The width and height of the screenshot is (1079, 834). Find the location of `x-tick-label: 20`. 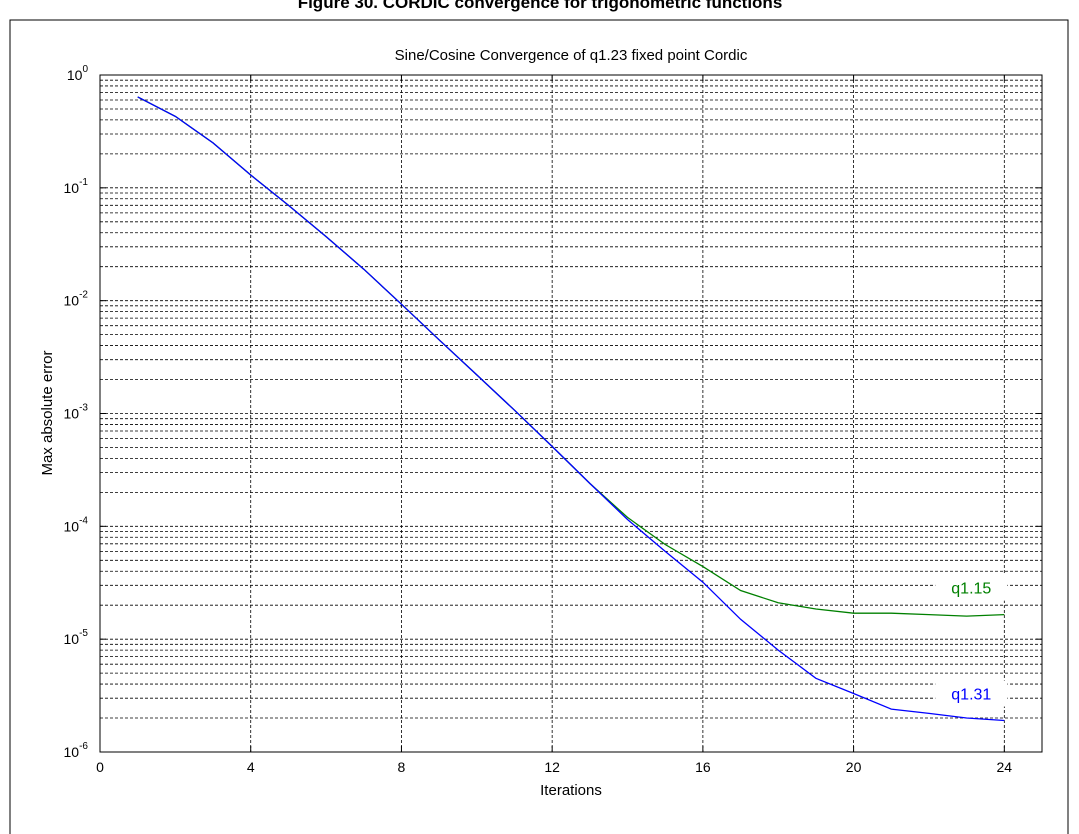

x-tick-label: 20 is located at coordinates (854, 767).